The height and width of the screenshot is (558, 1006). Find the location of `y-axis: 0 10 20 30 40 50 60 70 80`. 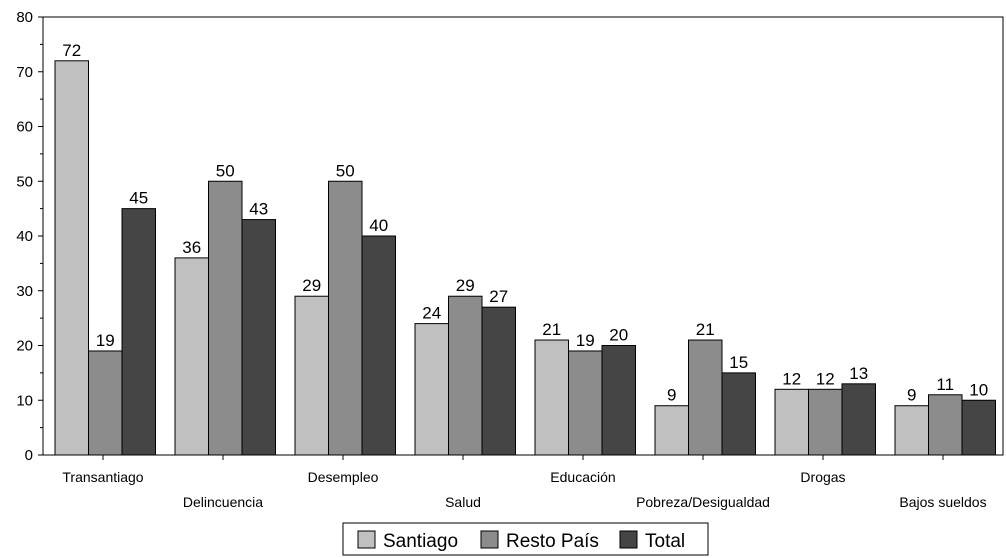

y-axis: 0 10 20 30 40 50 60 70 80 is located at coordinates (29, 236).